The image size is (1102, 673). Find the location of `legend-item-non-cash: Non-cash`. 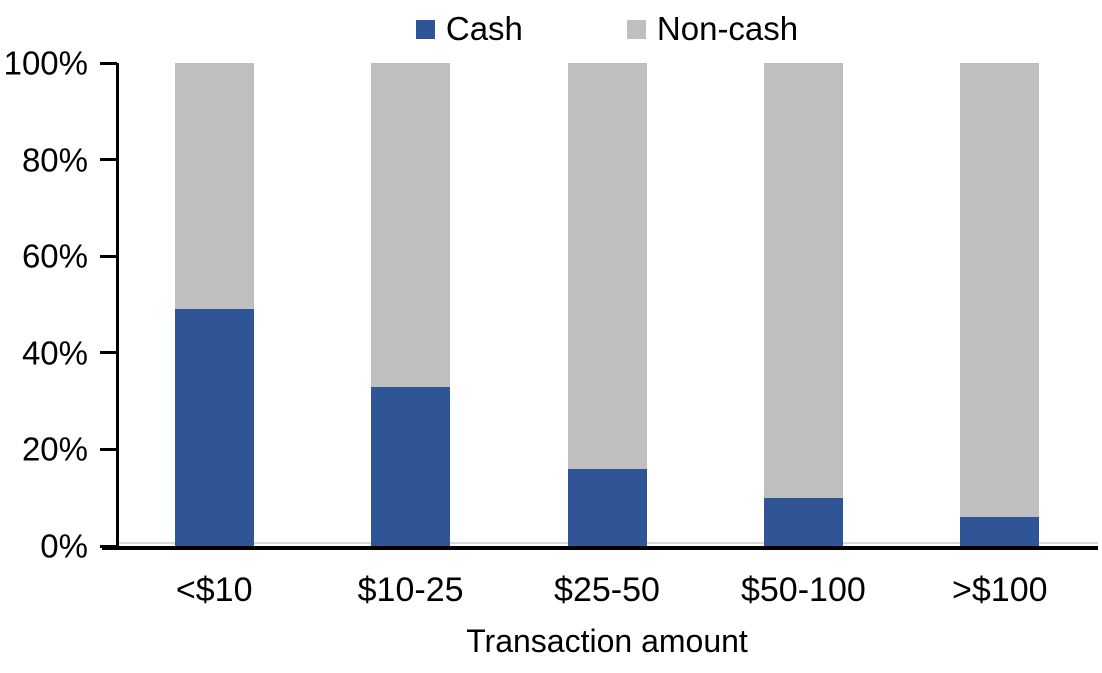

legend-item-non-cash: Non-cash is located at coordinates (712, 29).